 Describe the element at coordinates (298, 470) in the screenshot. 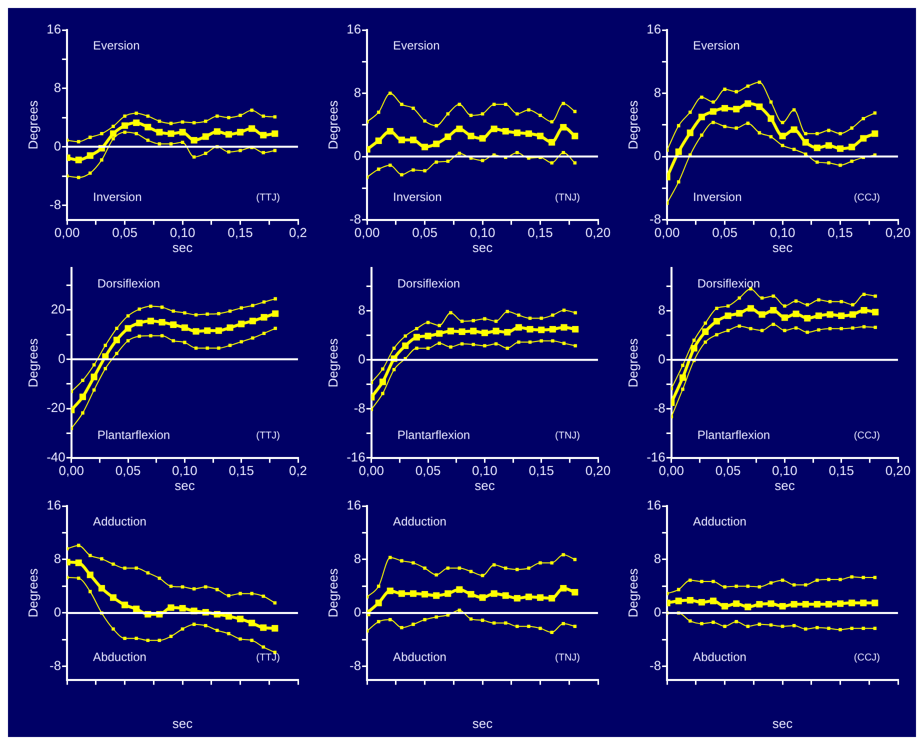

I see `x-tick-label: 0,2` at that location.